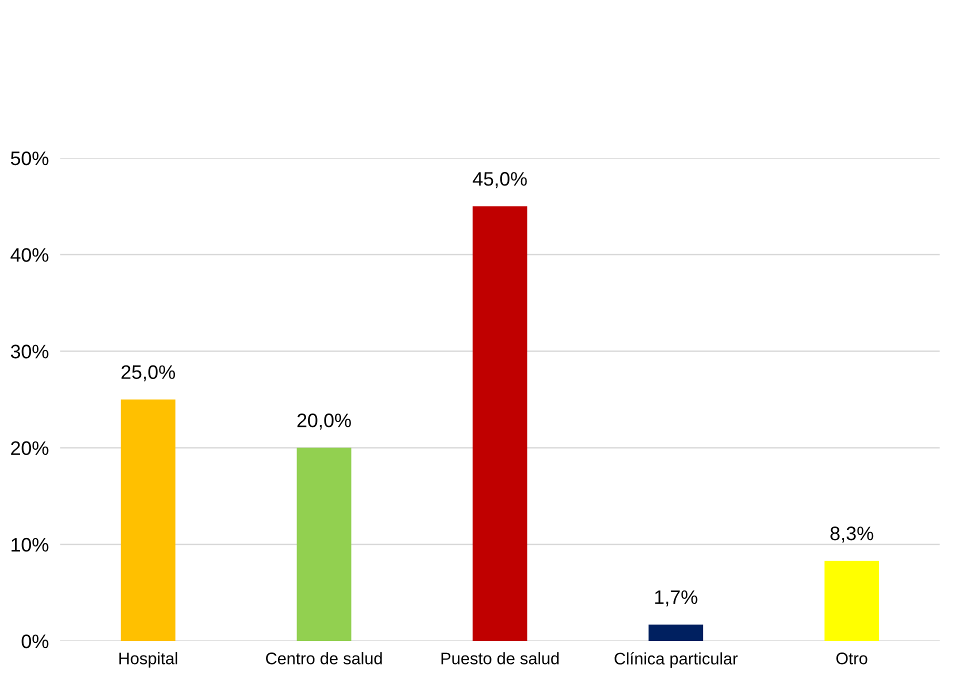  Describe the element at coordinates (29, 351) in the screenshot. I see `y-tick-label: 30%` at that location.